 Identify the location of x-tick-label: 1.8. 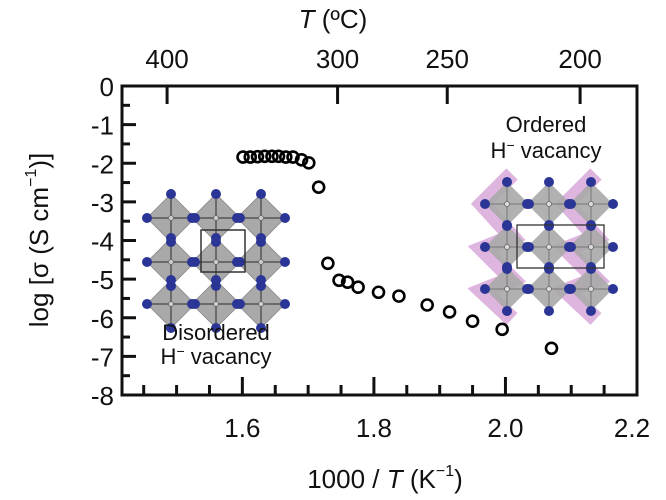
(374, 428).